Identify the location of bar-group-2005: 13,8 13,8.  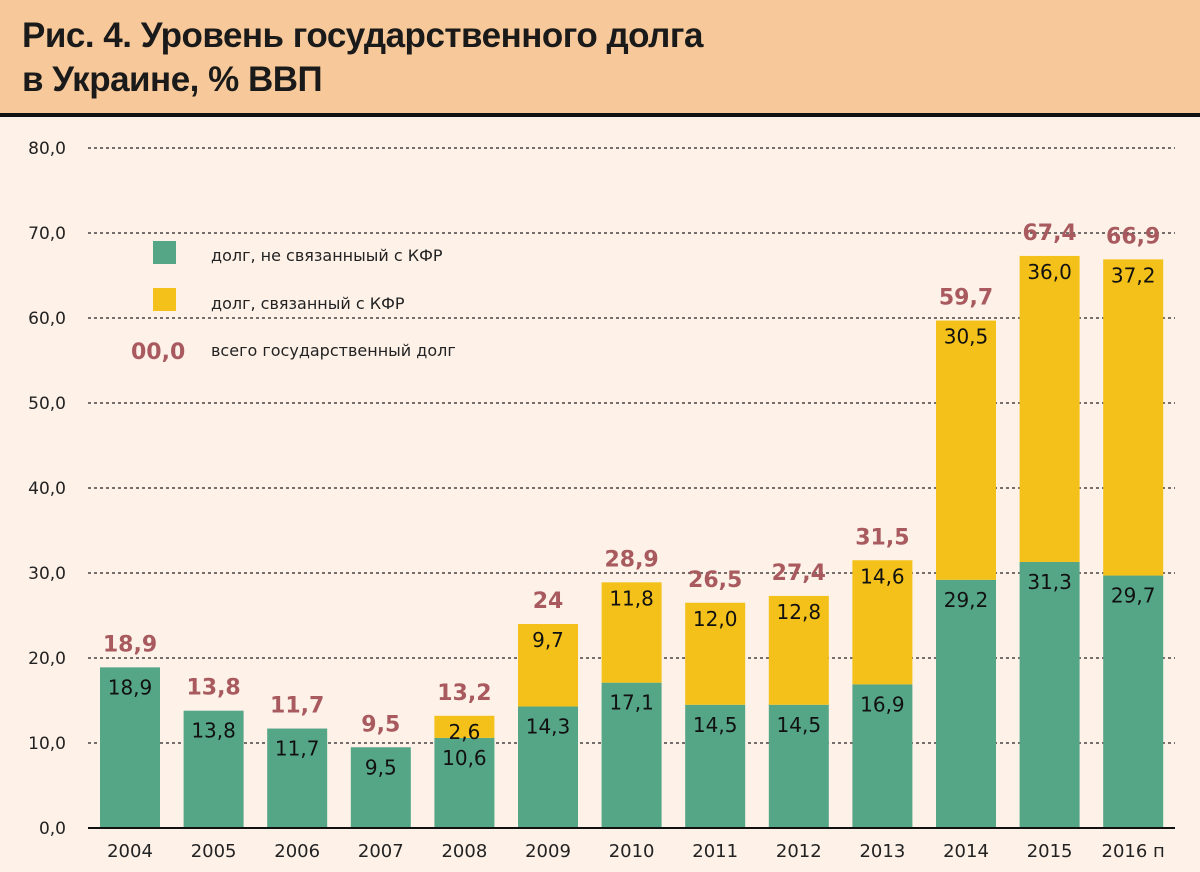
(213, 752).